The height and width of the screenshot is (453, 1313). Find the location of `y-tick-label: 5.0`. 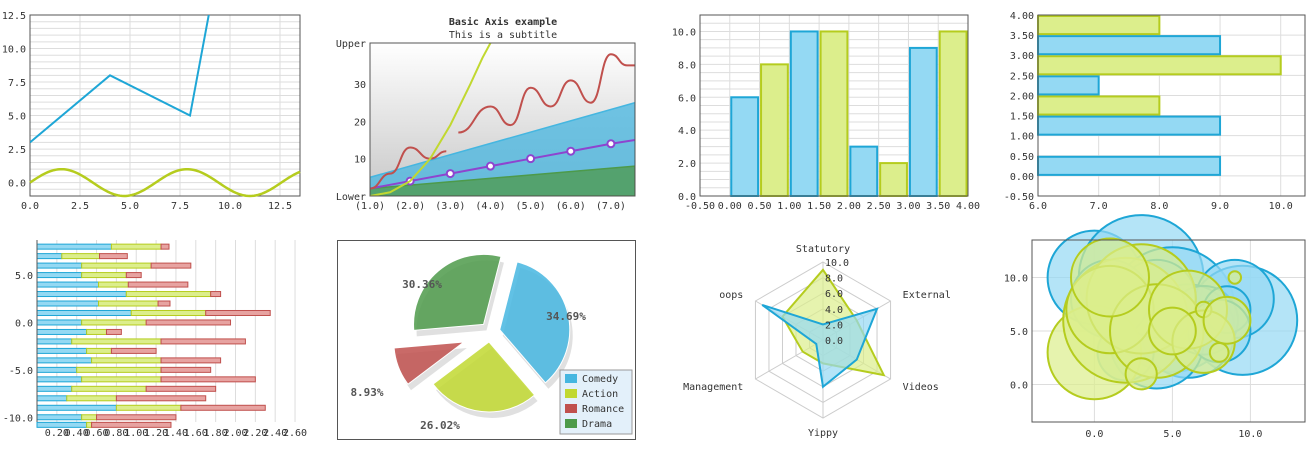

y-tick-label: 5.0 is located at coordinates (17, 117).